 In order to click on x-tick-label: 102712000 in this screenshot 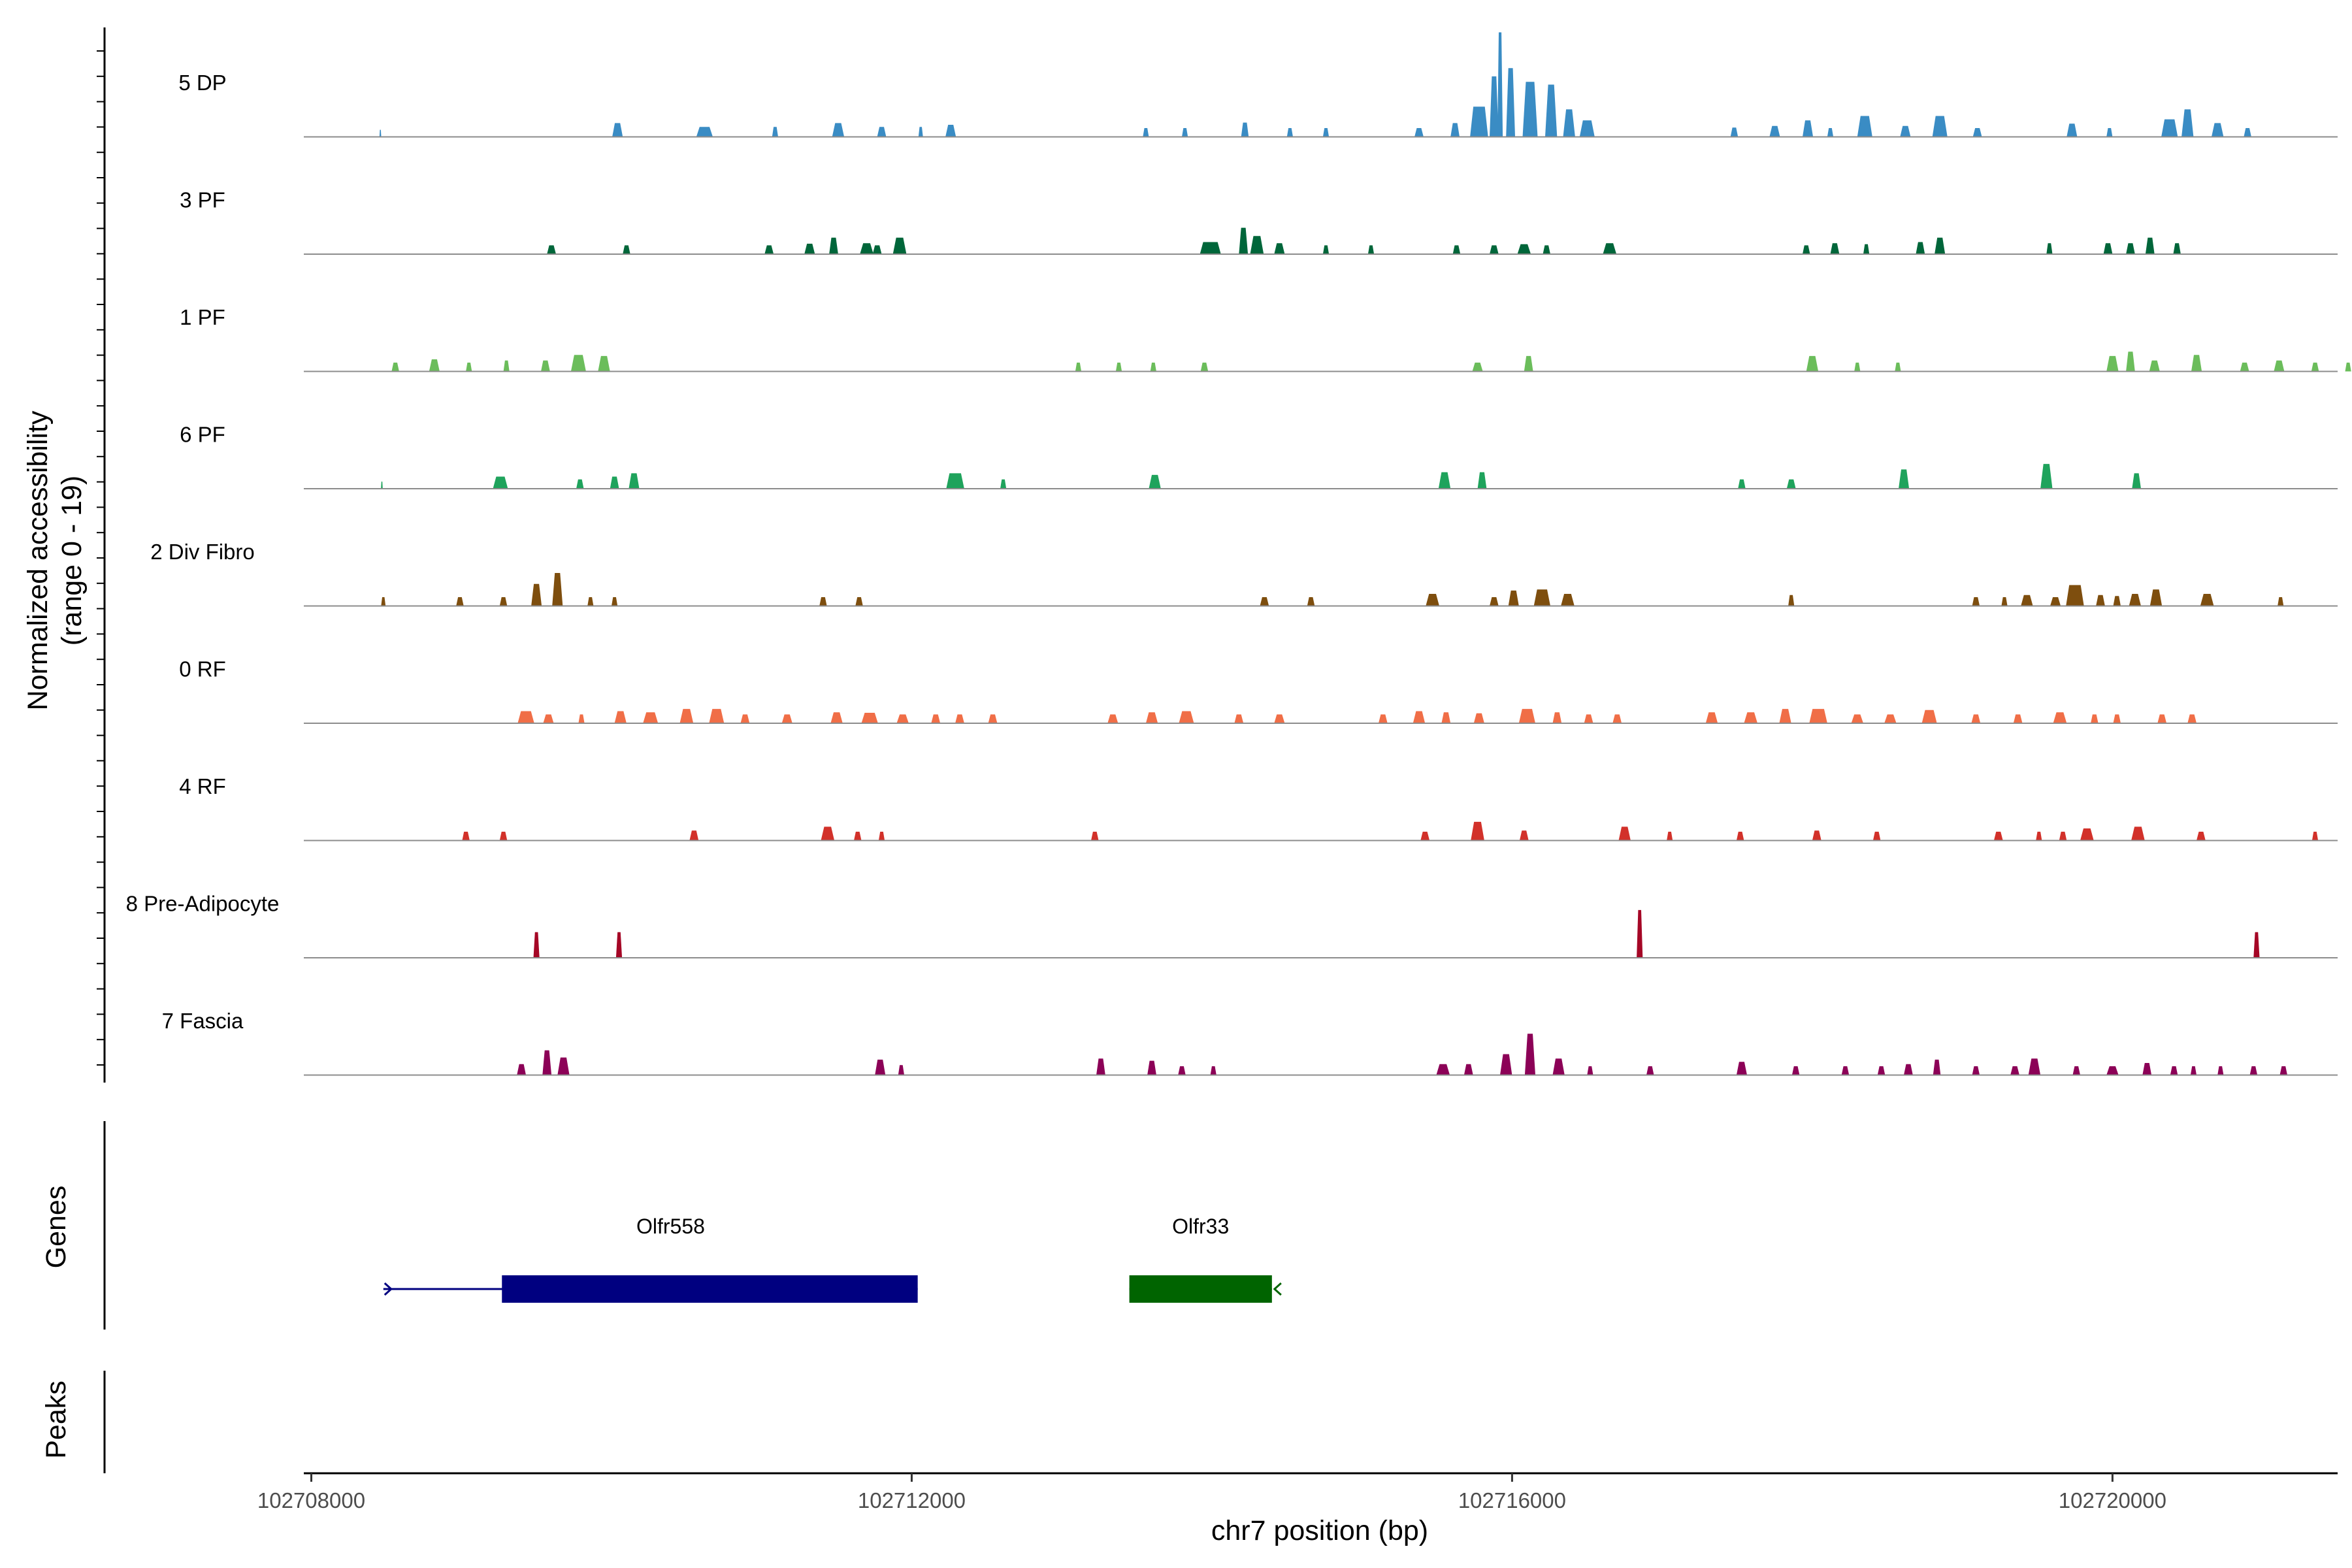, I will do `click(912, 1500)`.